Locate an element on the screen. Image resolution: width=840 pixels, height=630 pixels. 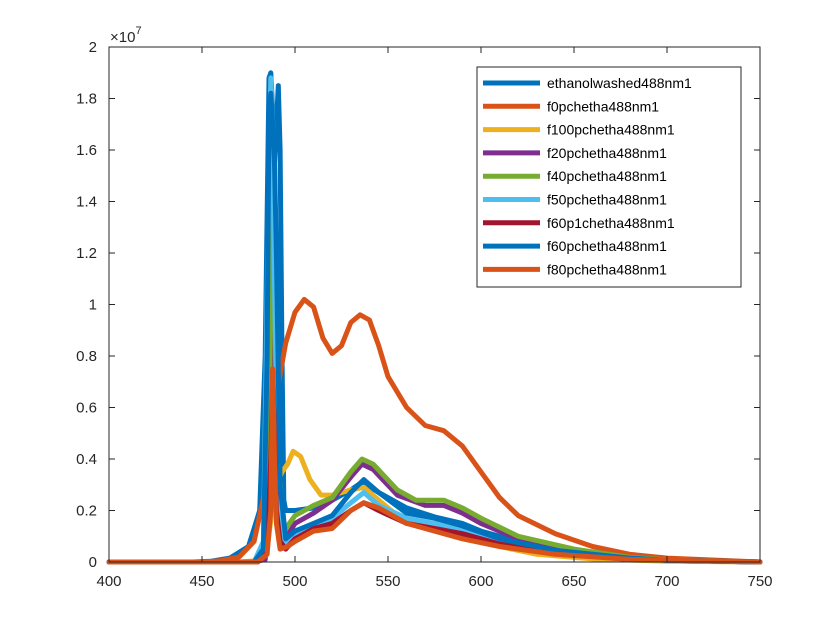
legend-item: f40pchetha488nm1 is located at coordinates (575, 176).